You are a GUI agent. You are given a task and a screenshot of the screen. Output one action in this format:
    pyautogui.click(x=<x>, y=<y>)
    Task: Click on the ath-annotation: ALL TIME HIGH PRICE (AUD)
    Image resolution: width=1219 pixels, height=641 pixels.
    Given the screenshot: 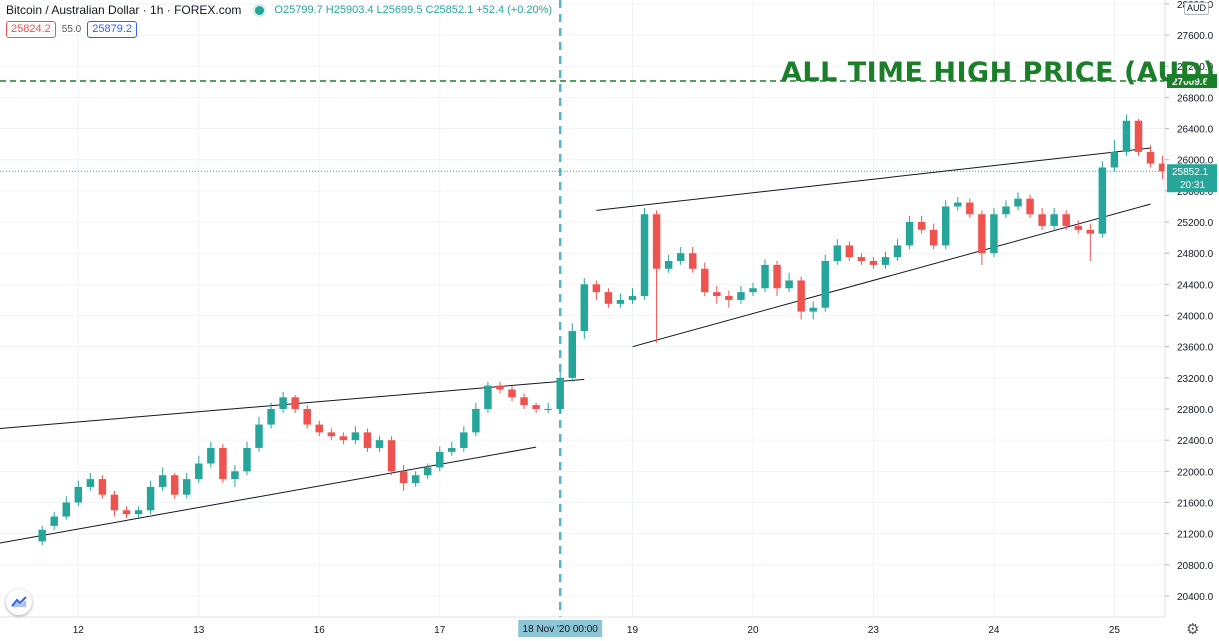 What is the action you would take?
    pyautogui.click(x=998, y=72)
    